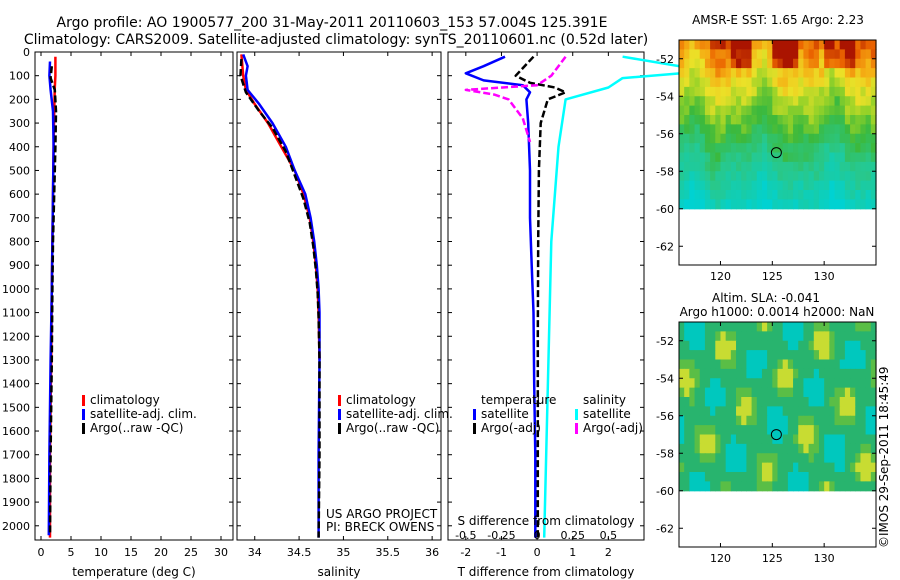 The width and height of the screenshot is (900, 580). I want to click on temperature-ytick-label: 800, so click(19, 242).